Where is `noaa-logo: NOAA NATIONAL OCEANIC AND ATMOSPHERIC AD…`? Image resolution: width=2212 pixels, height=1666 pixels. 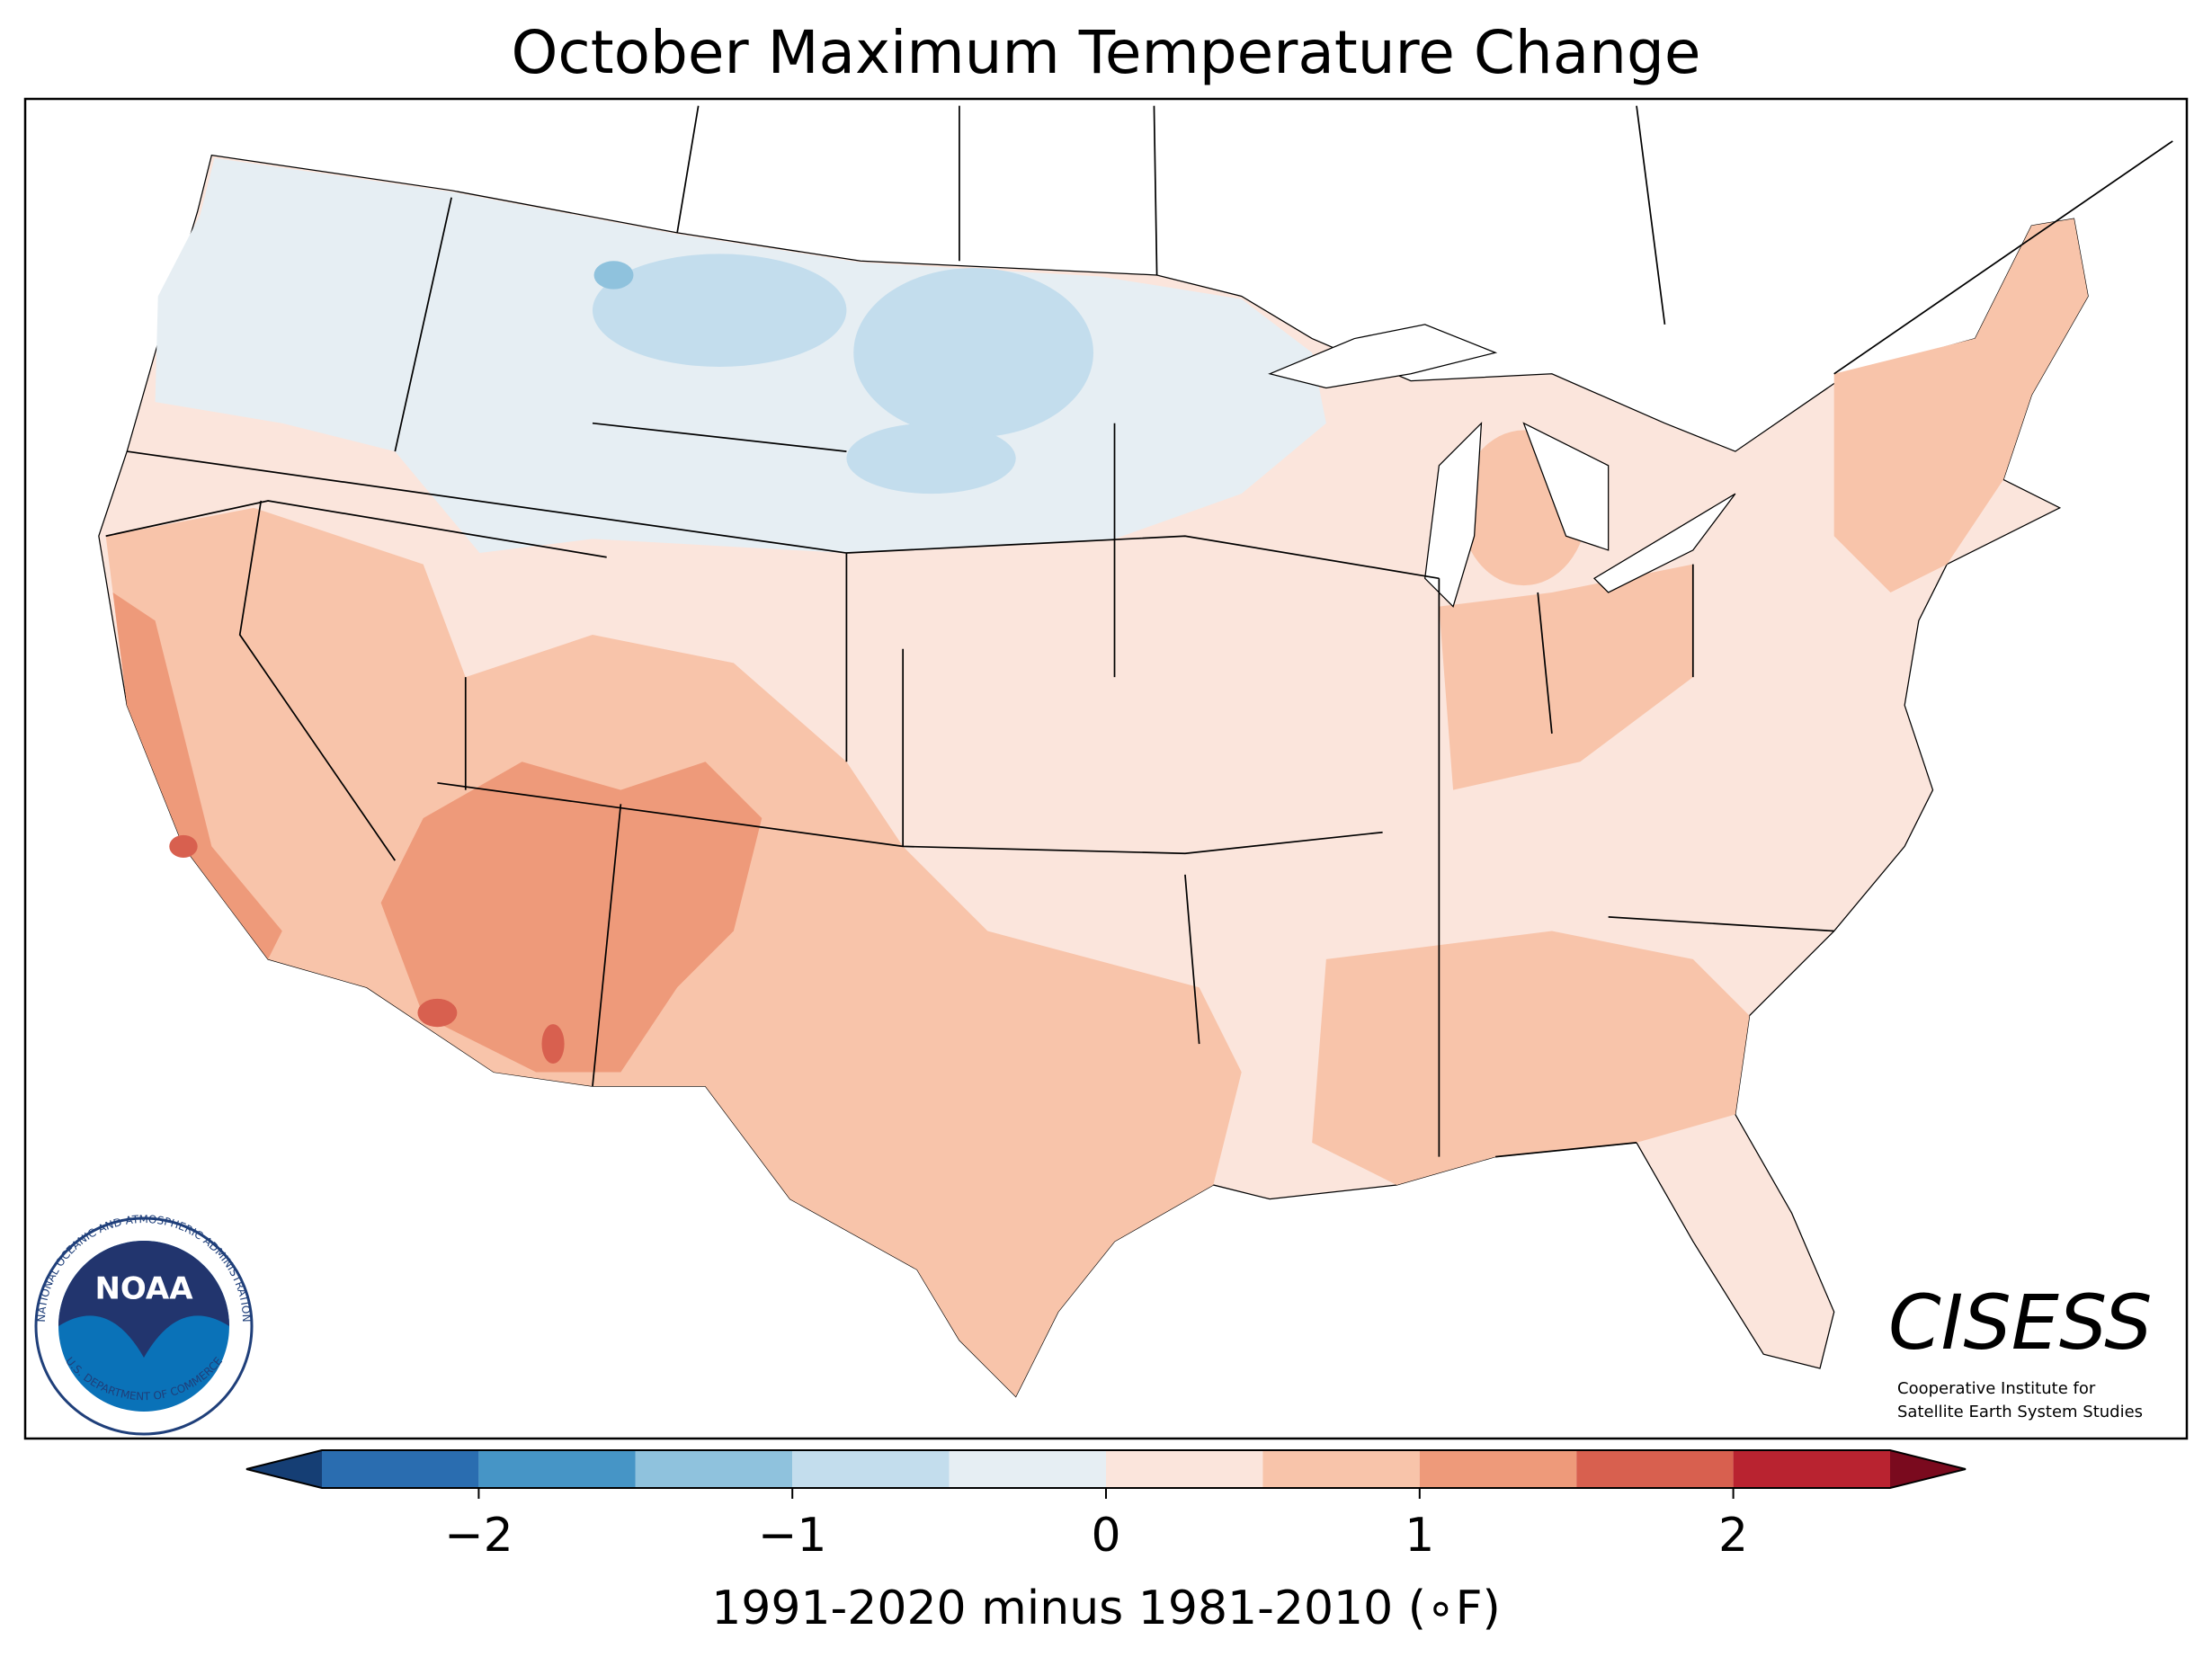
noaa-logo: NOAA NATIONAL OCEANIC AND ATMOSPHERIC AD… is located at coordinates (144, 1324).